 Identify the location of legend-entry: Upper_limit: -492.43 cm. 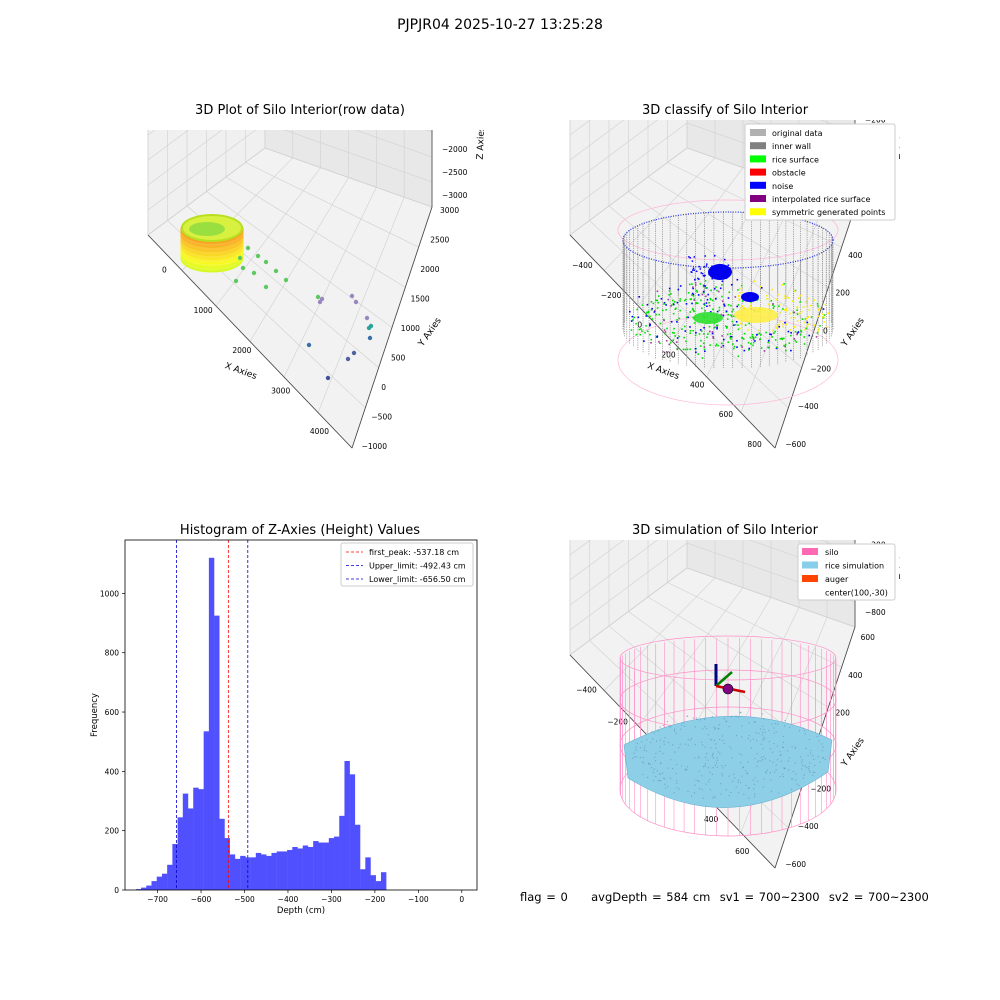
(417, 566).